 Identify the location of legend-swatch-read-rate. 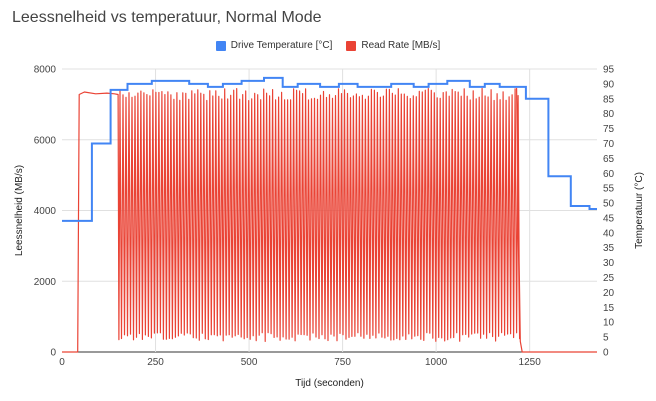
(351, 45).